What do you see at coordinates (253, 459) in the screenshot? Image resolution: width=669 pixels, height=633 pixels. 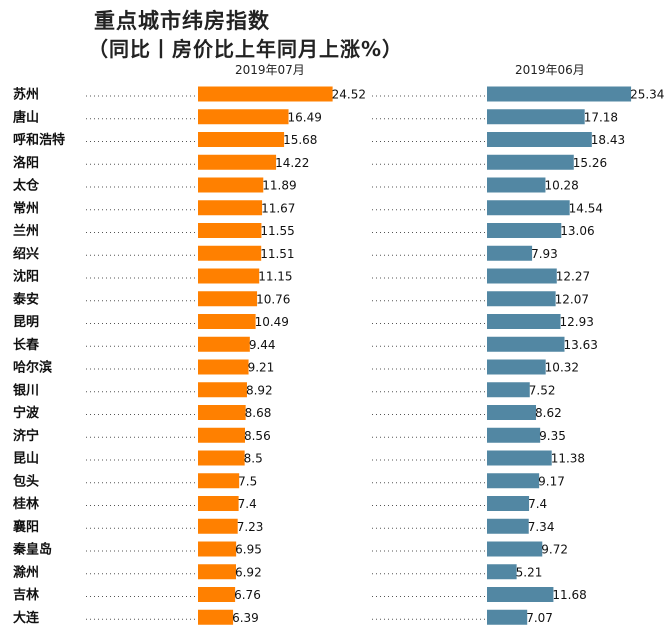 I see `value-label: 8.5` at bounding box center [253, 459].